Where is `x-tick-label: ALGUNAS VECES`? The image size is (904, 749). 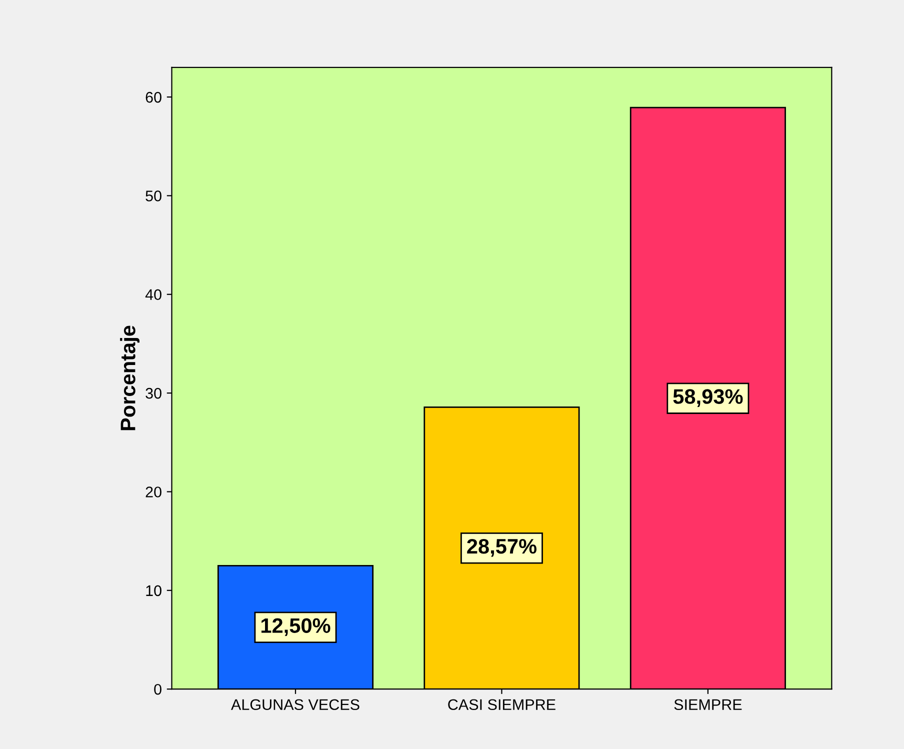
x-tick-label: ALGUNAS VECES is located at coordinates (295, 704).